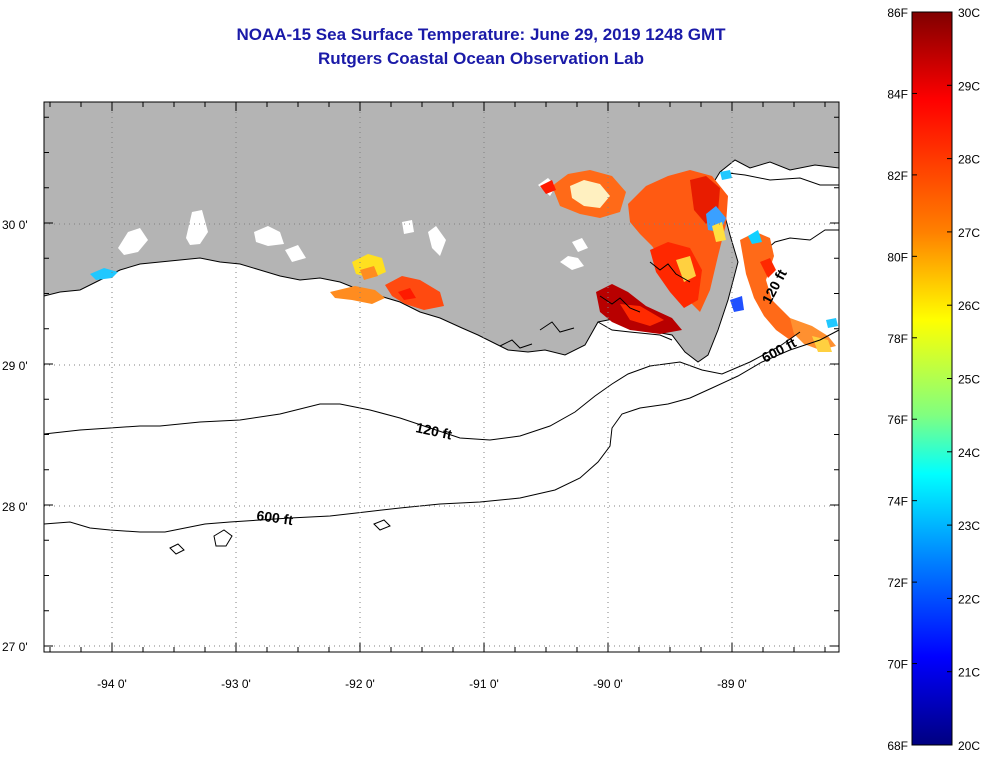  Describe the element at coordinates (635, 331) in the screenshot. I see `delta-coastline` at that location.